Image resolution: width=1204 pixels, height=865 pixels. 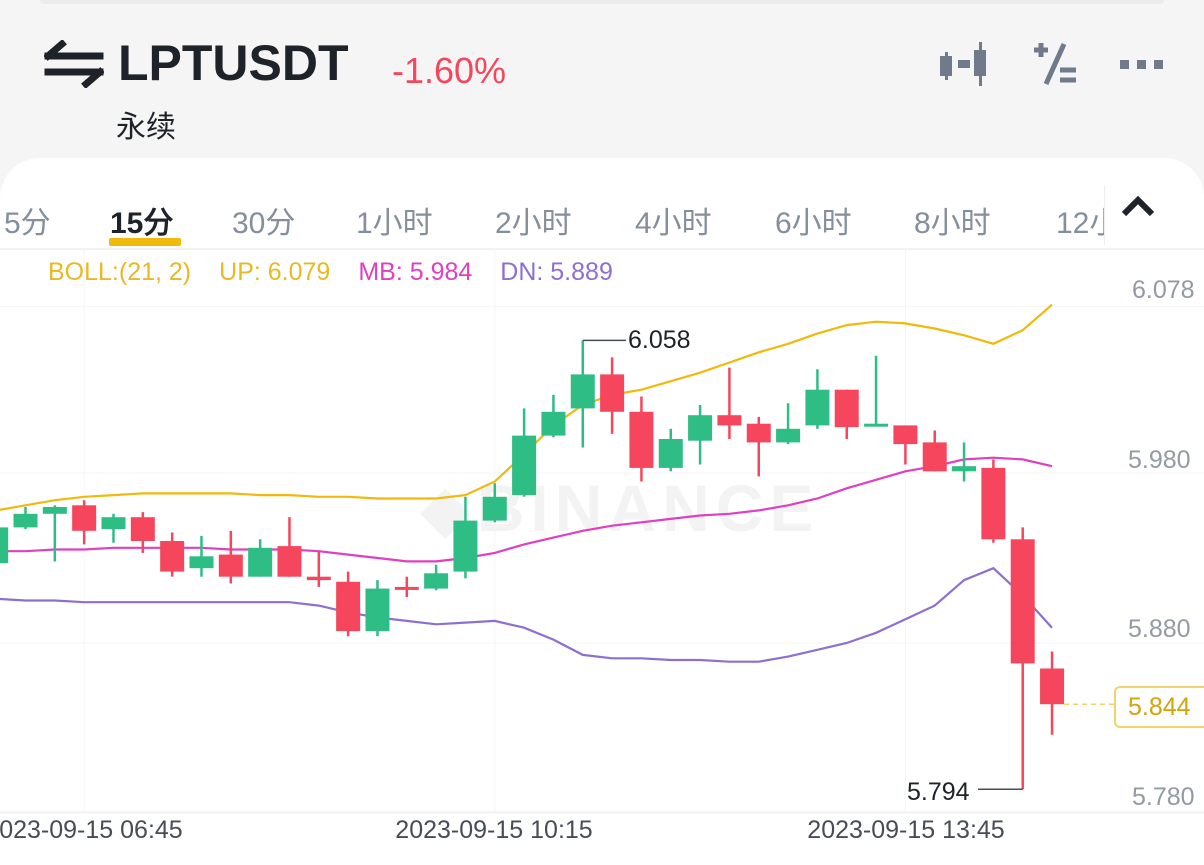 What do you see at coordinates (673, 223) in the screenshot?
I see `tab-4h: 4小时` at bounding box center [673, 223].